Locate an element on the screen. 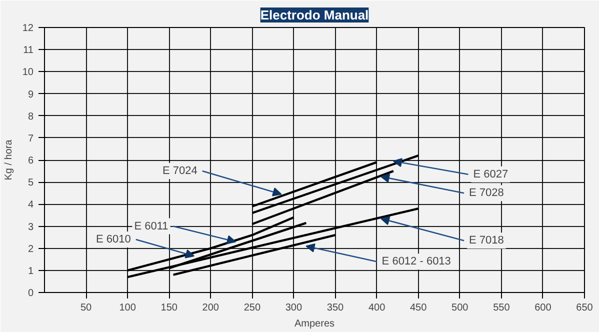 The height and width of the screenshot is (332, 599). y-tick-label: 5 is located at coordinates (31, 183).